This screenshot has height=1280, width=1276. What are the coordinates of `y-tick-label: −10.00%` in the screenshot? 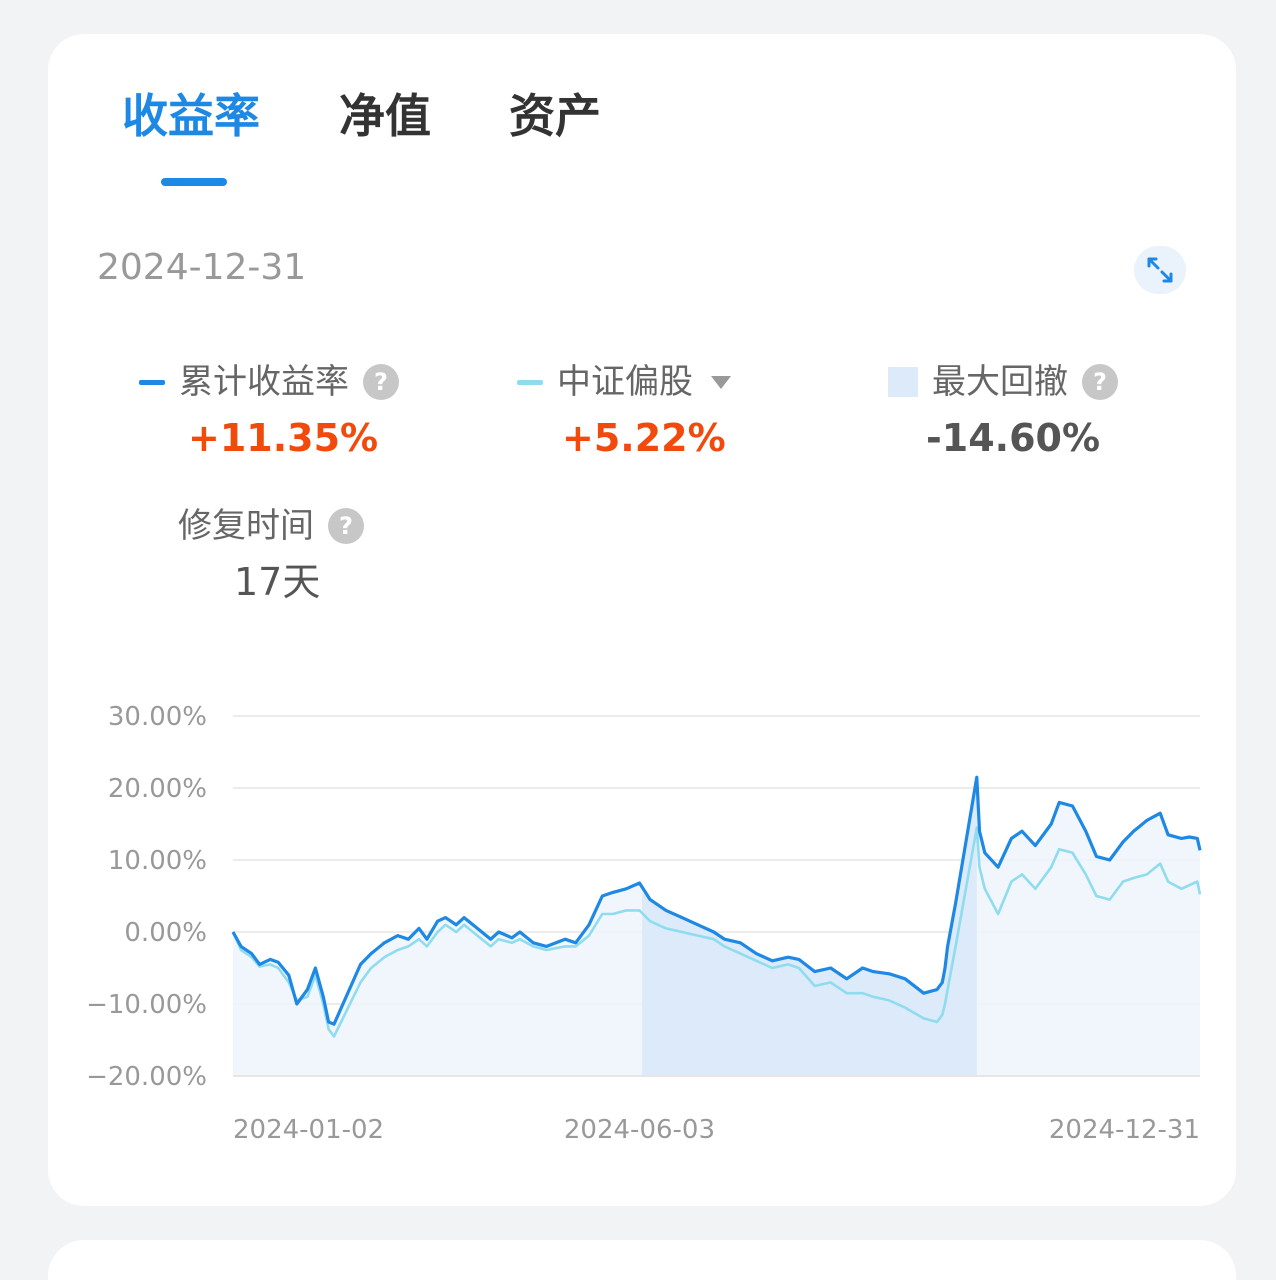 It's located at (146, 1005).